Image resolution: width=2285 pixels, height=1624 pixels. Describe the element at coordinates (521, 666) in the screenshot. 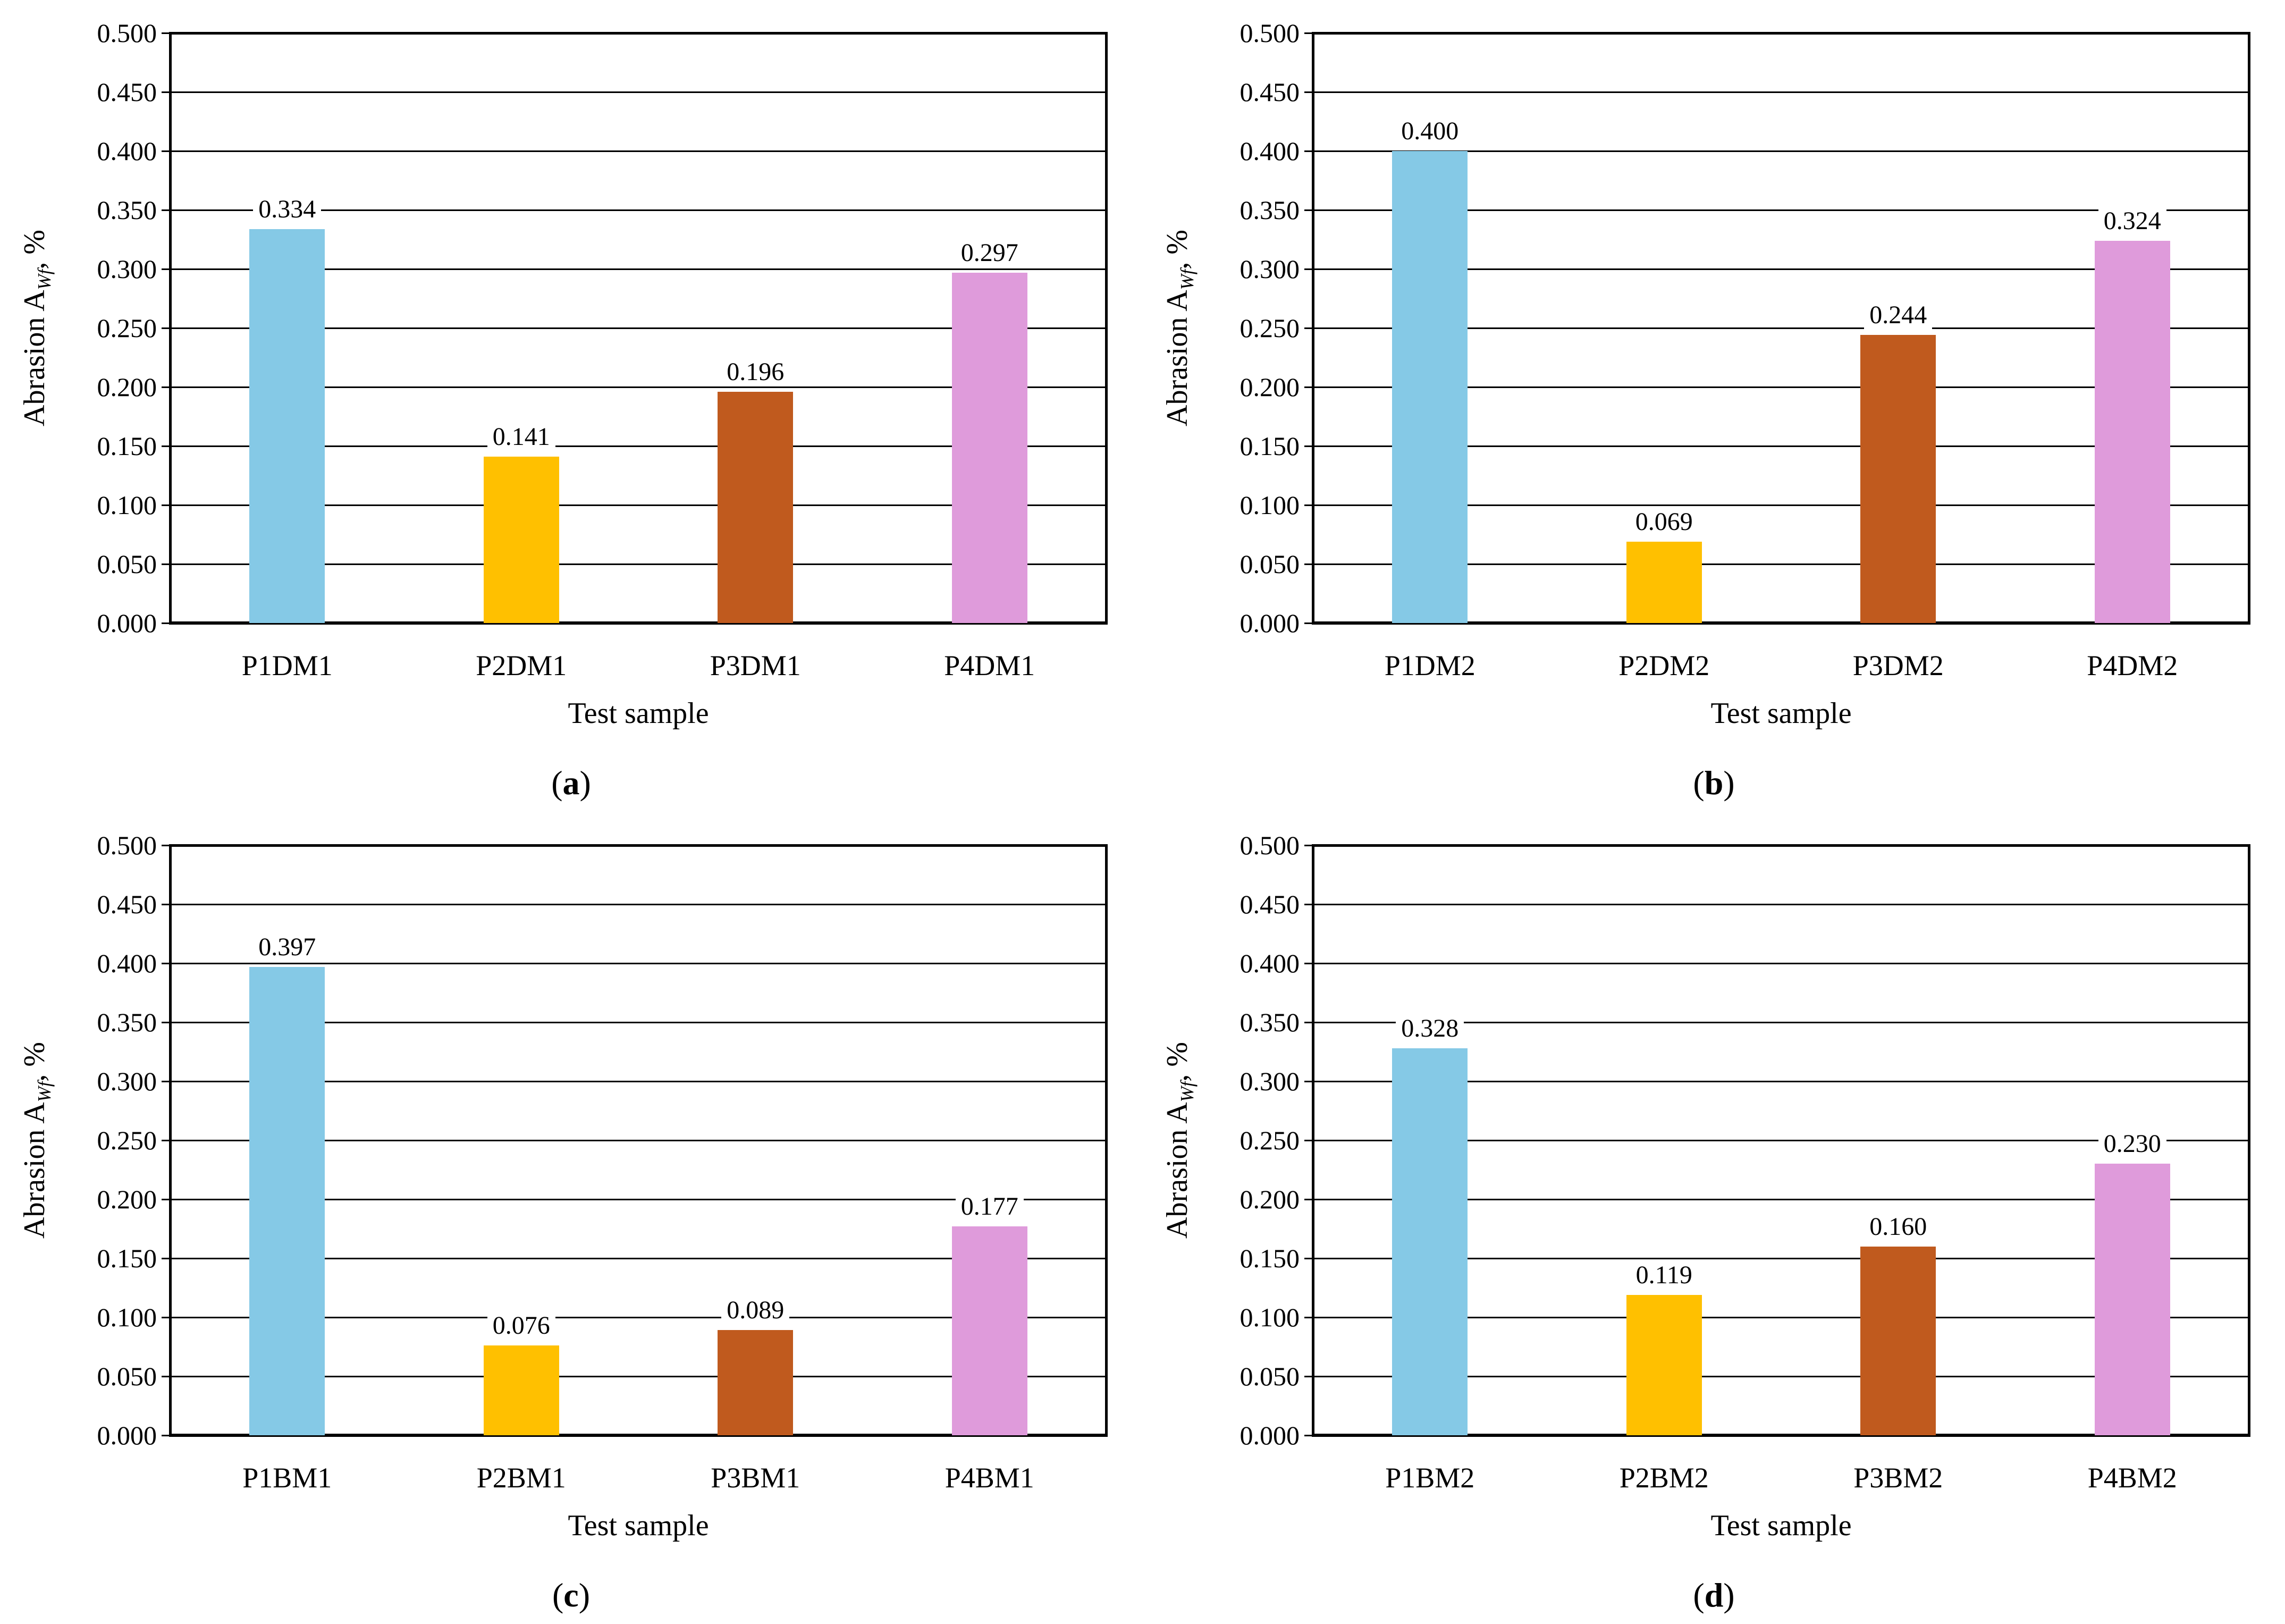

I see `x-tick-label: P2DM1` at that location.